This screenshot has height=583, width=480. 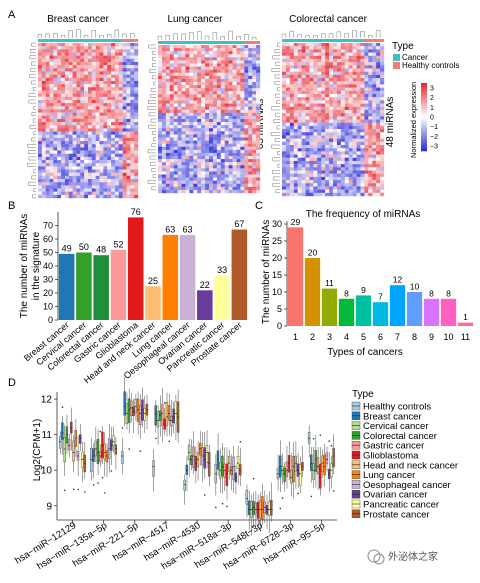 I want to click on panel-b-ytick-label: 60, so click(x=48, y=239).